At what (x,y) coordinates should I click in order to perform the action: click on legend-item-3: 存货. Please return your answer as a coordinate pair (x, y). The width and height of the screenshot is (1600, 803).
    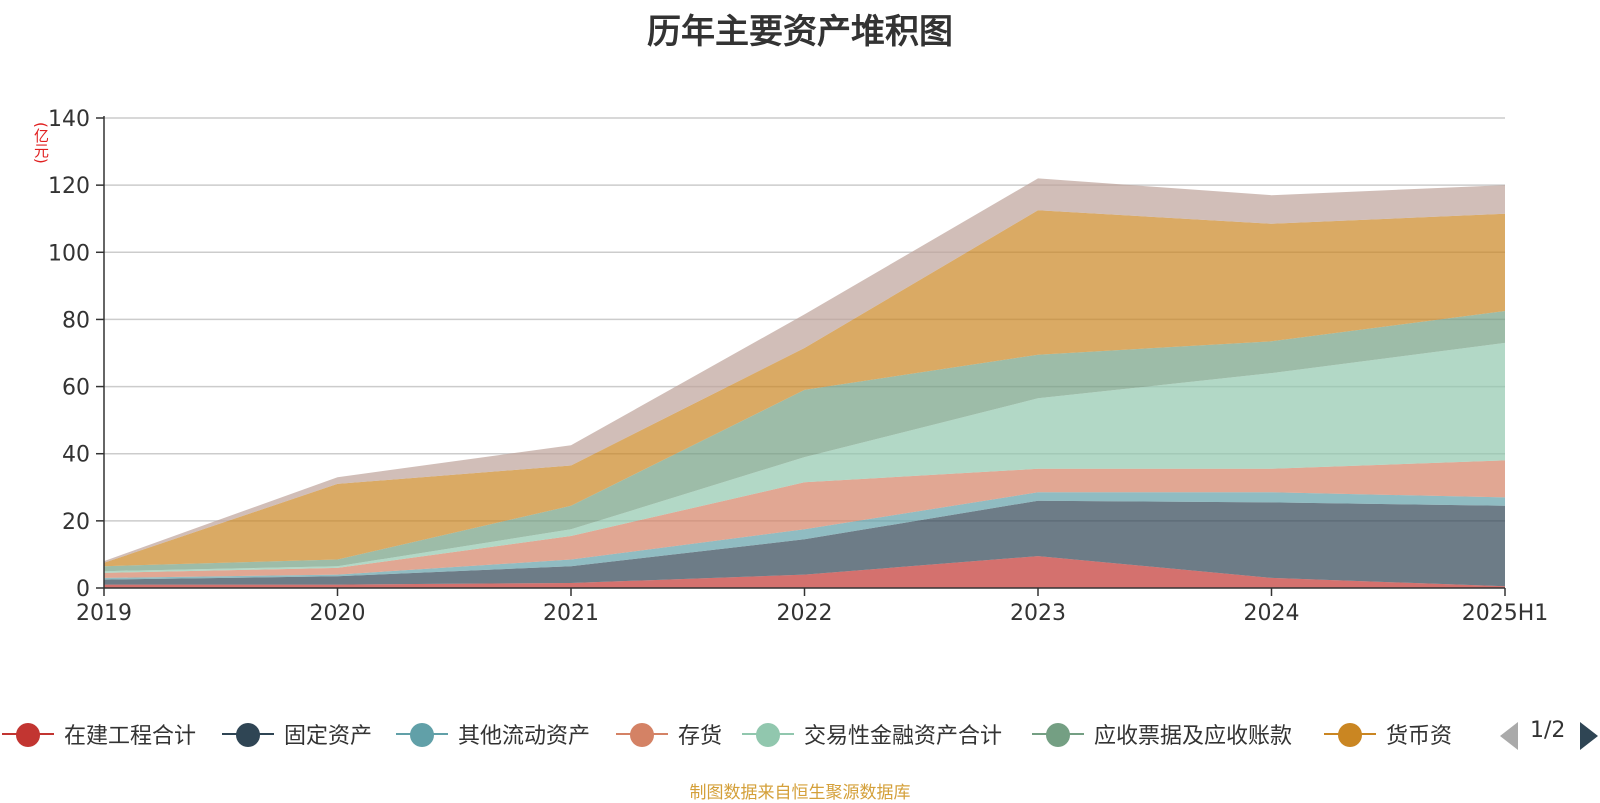
    Looking at the image, I should click on (669, 734).